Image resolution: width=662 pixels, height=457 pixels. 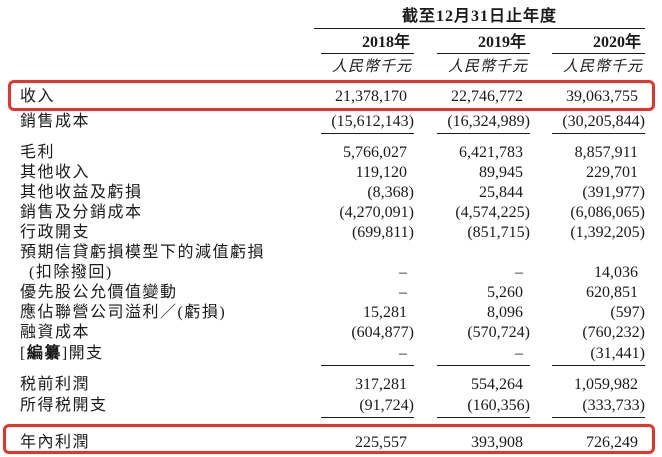 I want to click on value-2019: 8,096, so click(x=505, y=312).